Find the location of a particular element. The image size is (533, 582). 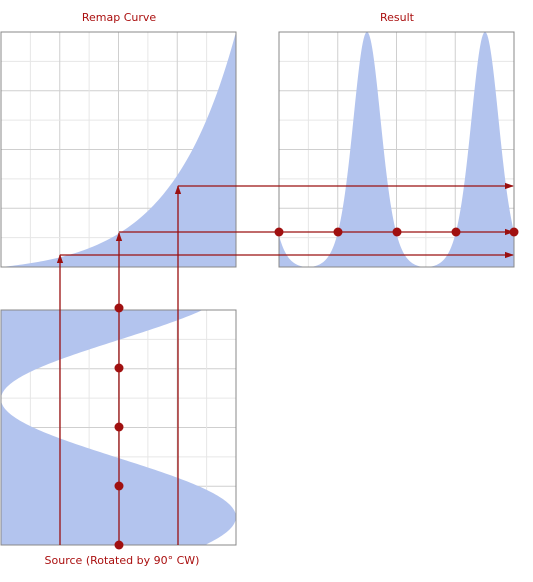

result-title: Result is located at coordinates (397, 17).